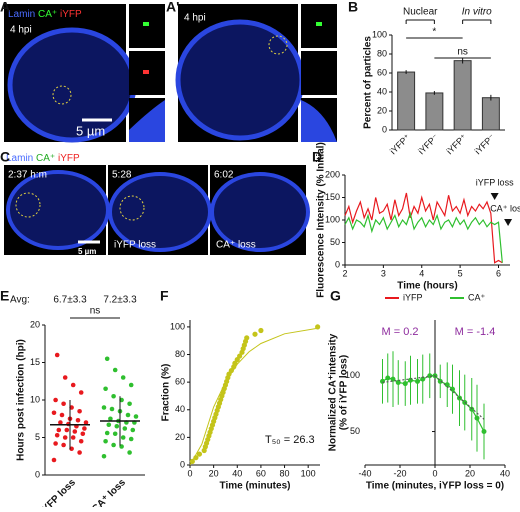 The height and width of the screenshot is (512, 520). Describe the element at coordinates (195, 18) in the screenshot. I see `time-label: 4 hpi` at that location.